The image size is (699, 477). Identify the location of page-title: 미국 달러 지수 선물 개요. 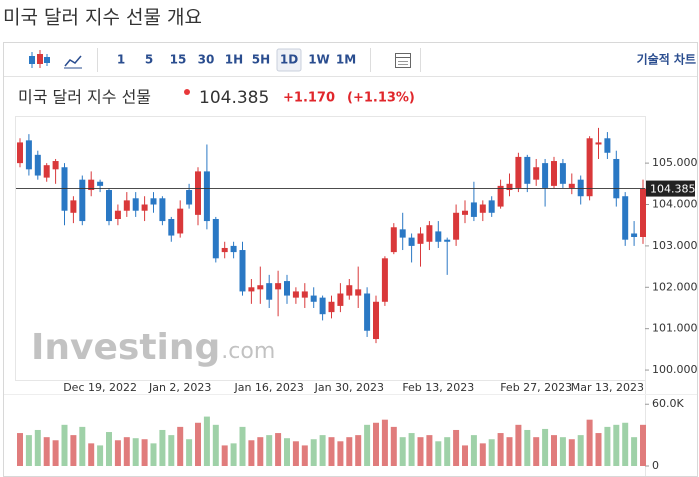
(102, 18).